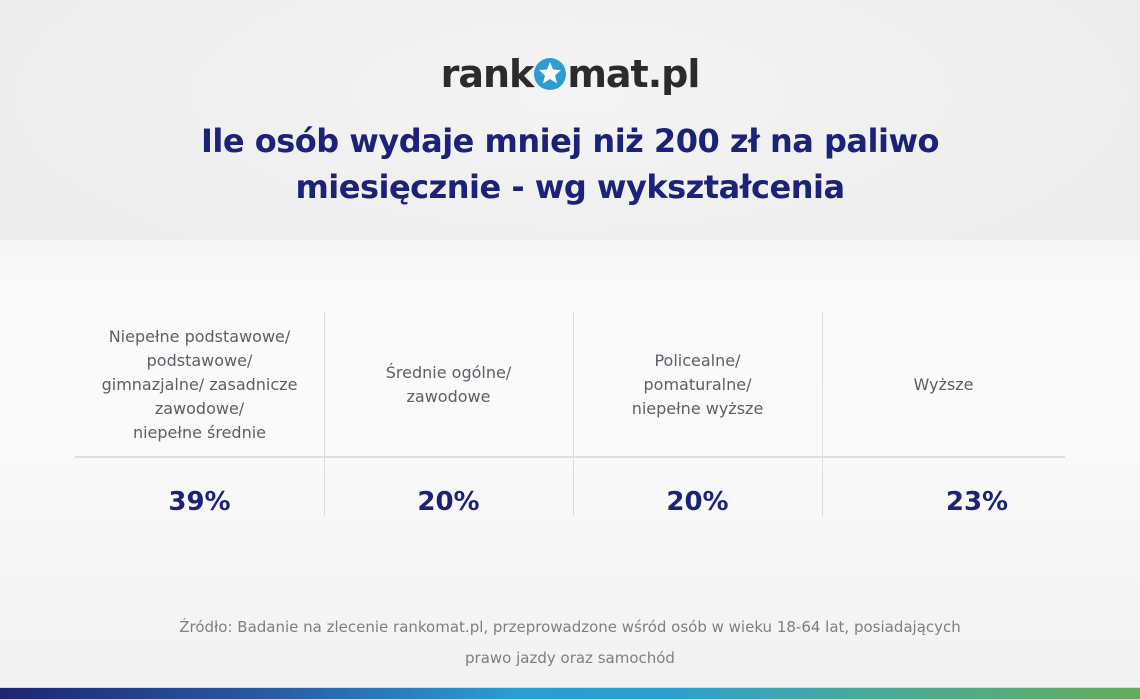 This screenshot has height=699, width=1140. What do you see at coordinates (570, 187) in the screenshot?
I see `title-line-2: miesięcznie - wg wykształcenia` at bounding box center [570, 187].